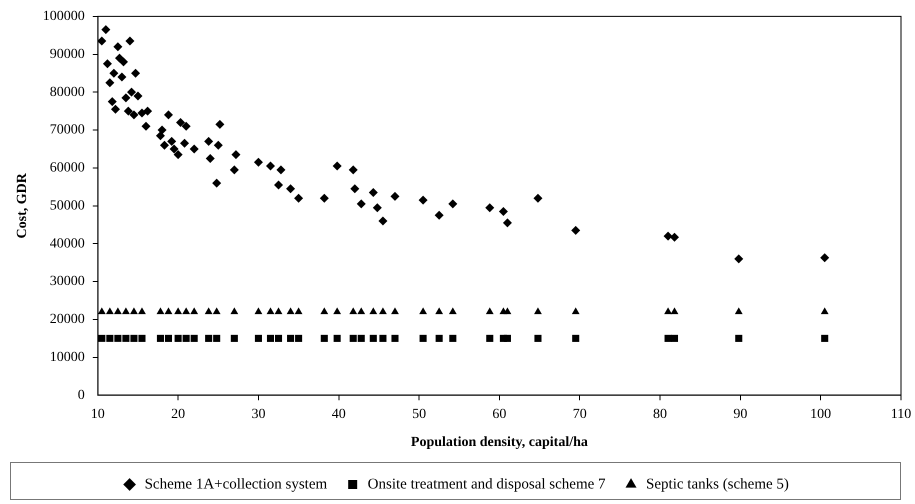  Describe the element at coordinates (67, 320) in the screenshot. I see `y-tick-label: 20000` at that location.